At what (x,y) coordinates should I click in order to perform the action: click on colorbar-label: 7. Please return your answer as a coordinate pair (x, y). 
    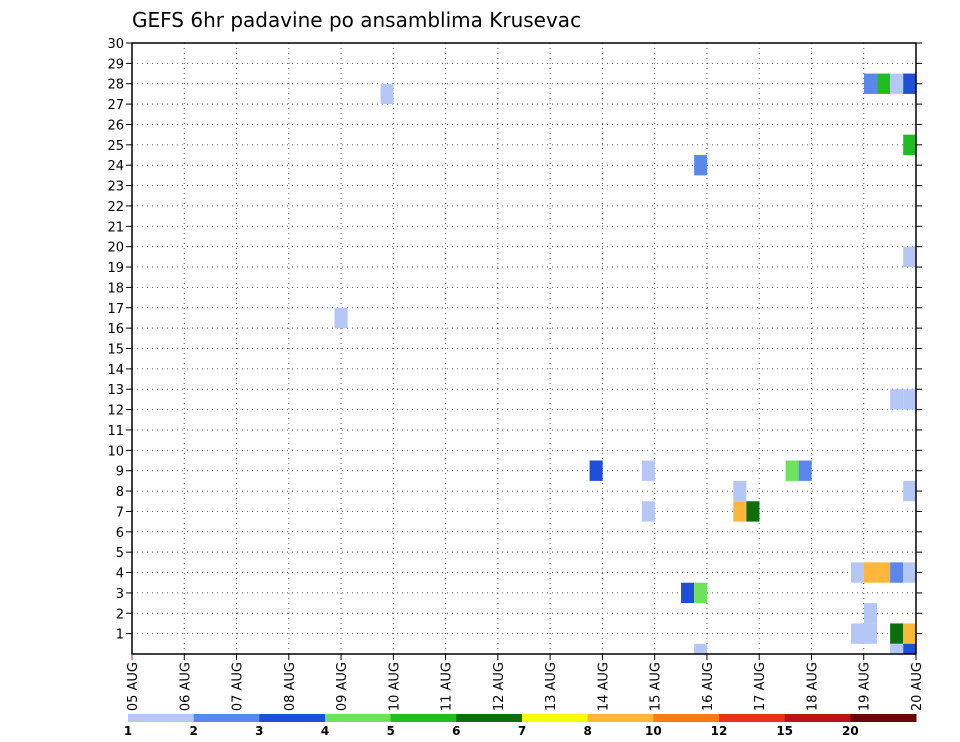
    Looking at the image, I should click on (522, 731).